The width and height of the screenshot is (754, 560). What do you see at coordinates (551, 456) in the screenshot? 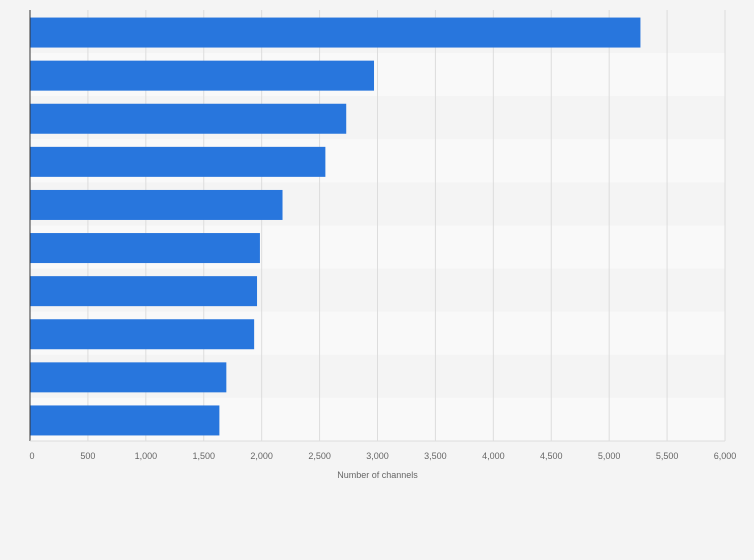
I see `x-tick-label: 4,500` at bounding box center [551, 456].